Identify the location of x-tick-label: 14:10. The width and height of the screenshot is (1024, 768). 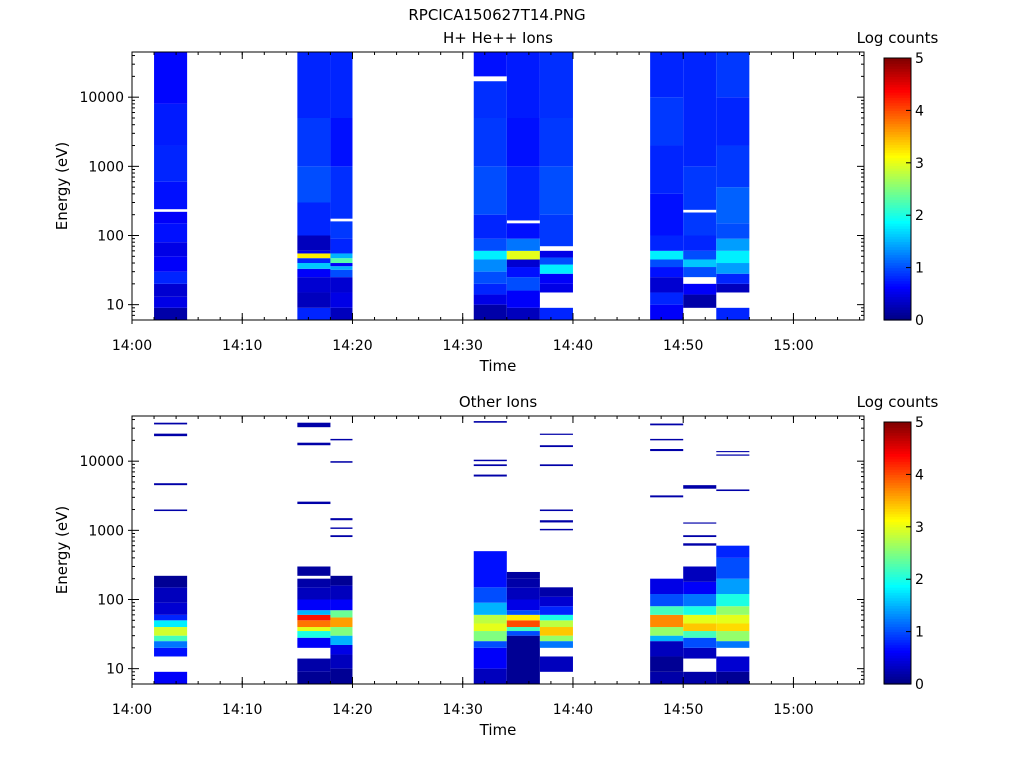
(242, 710).